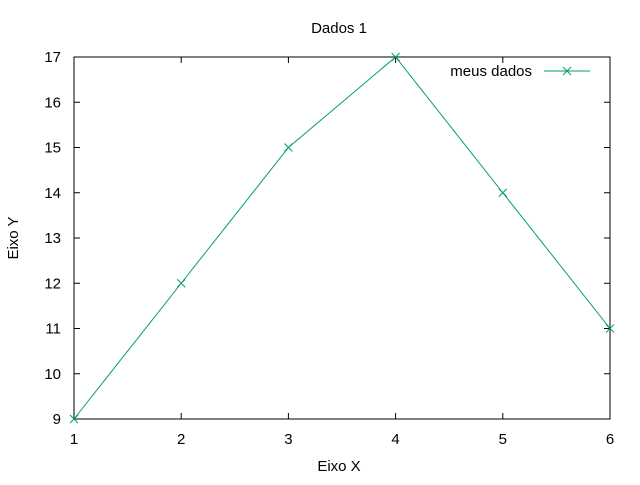  Describe the element at coordinates (53, 329) in the screenshot. I see `y-tick-label: 11` at that location.